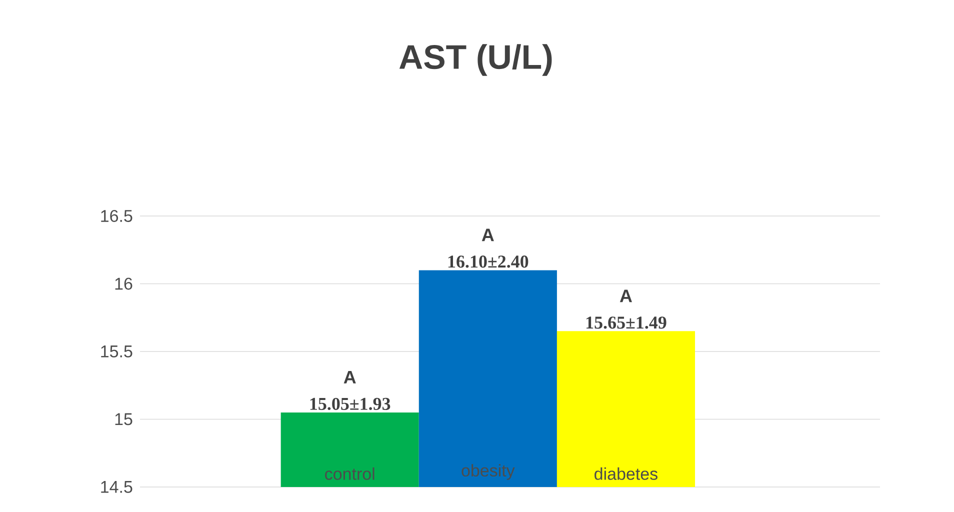  Describe the element at coordinates (475, 60) in the screenshot. I see `chart-title: AST (U/L)` at that location.